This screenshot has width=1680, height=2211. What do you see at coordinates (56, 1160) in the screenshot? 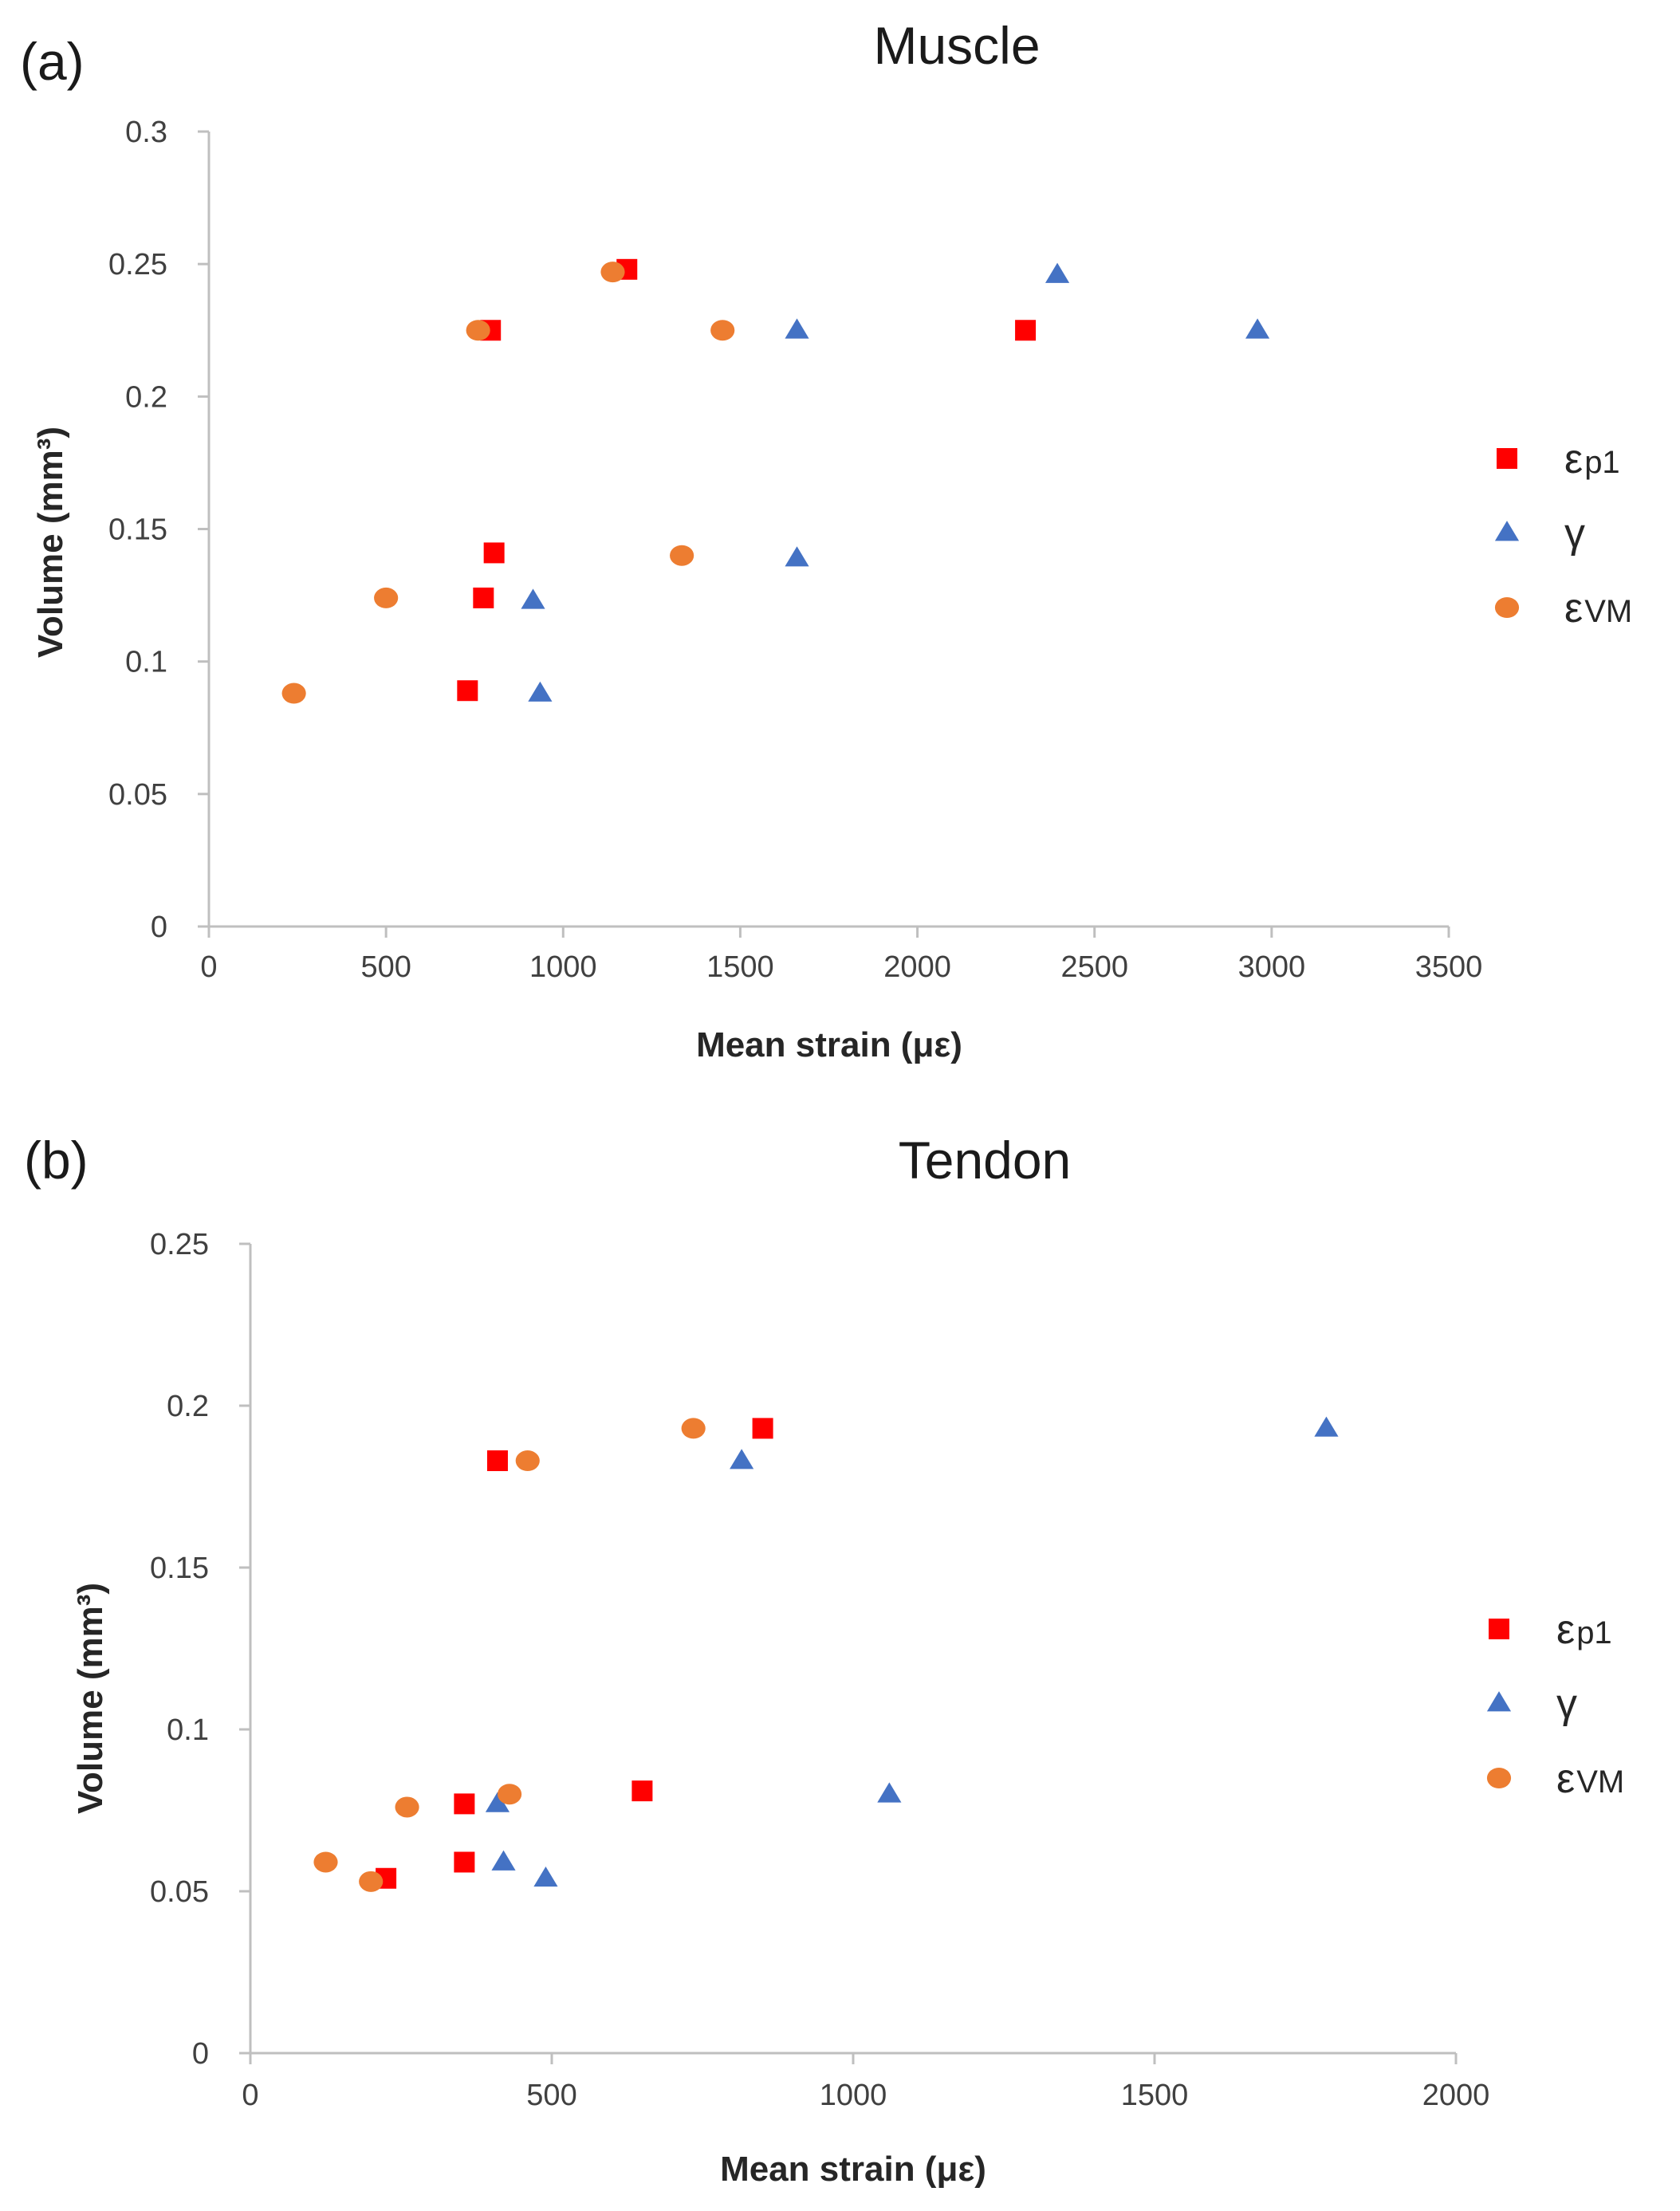
I see `panel-label: (b)` at bounding box center [56, 1160].